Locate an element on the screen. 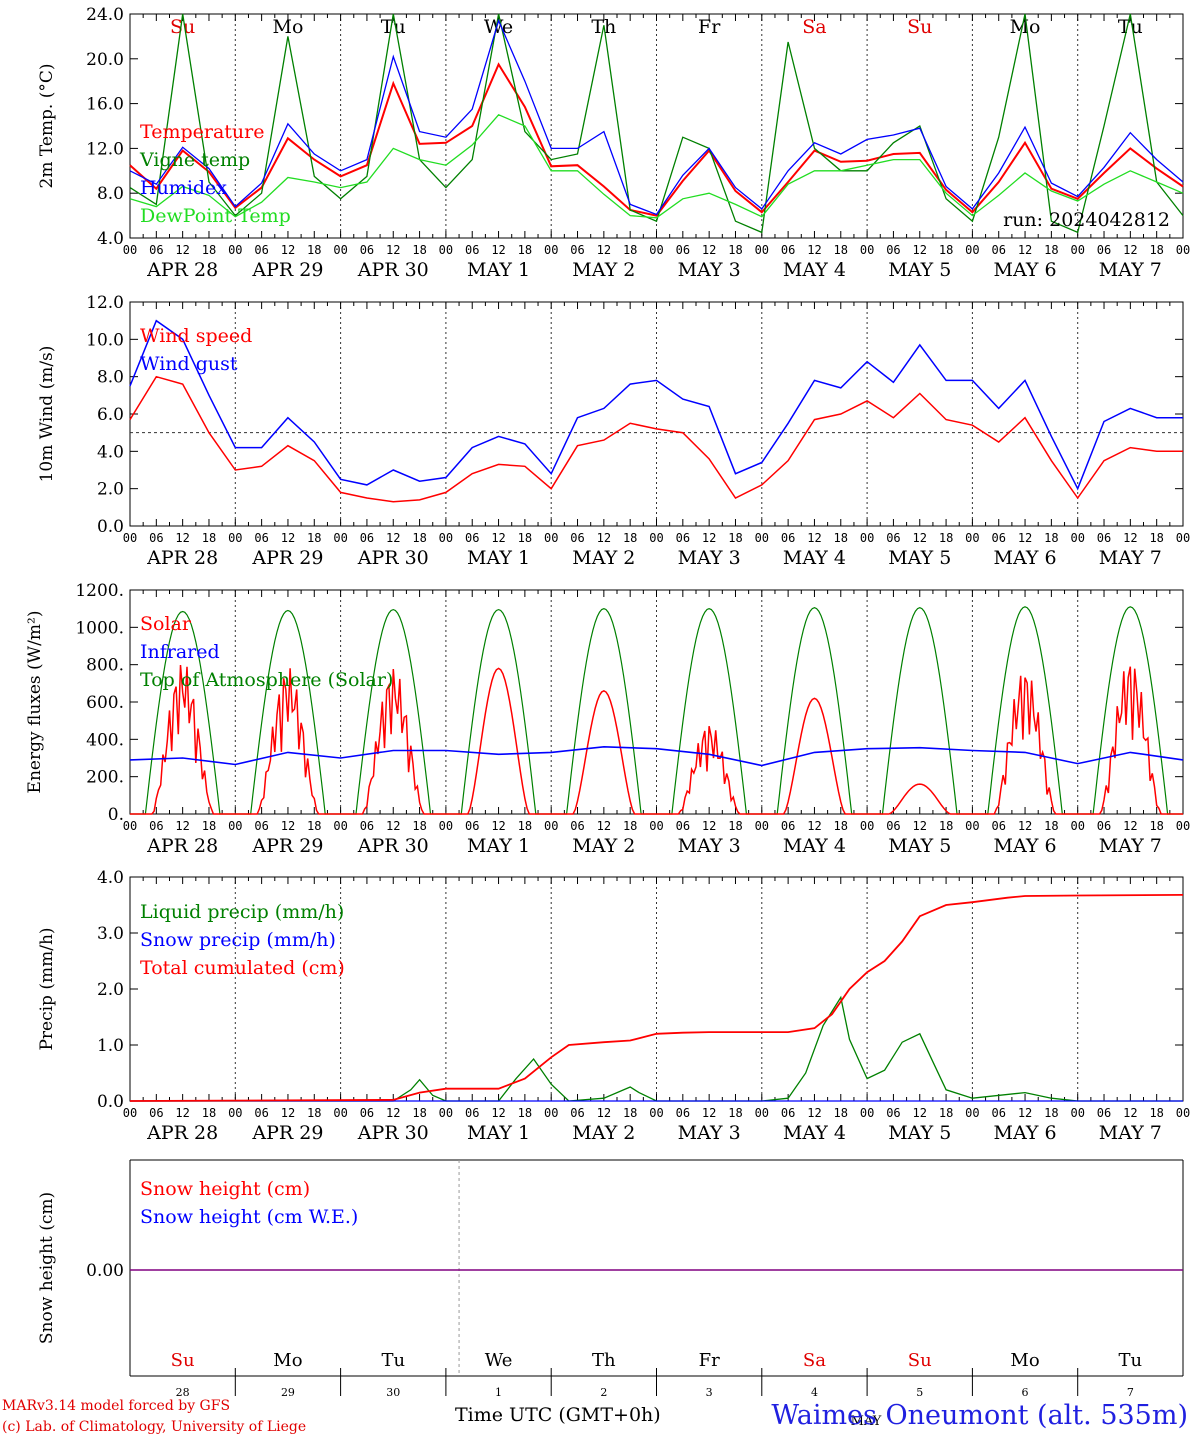 This screenshot has height=1440, width=1194. model-credit: MARv3.14 model forced by GFS is located at coordinates (116, 1406).